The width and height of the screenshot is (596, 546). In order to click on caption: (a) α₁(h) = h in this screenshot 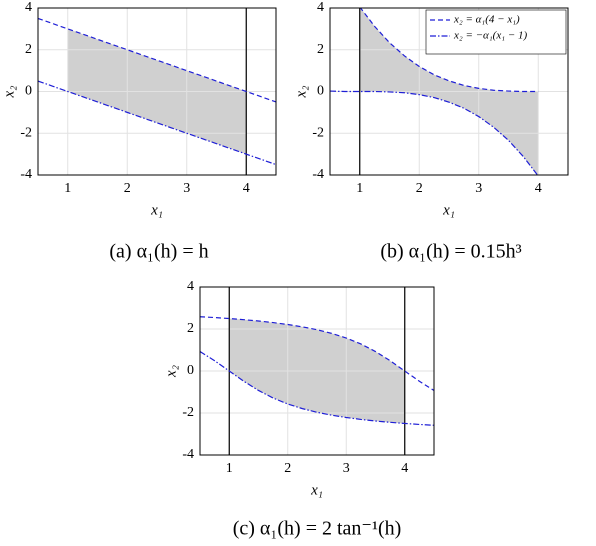, I will do `click(158, 252)`.